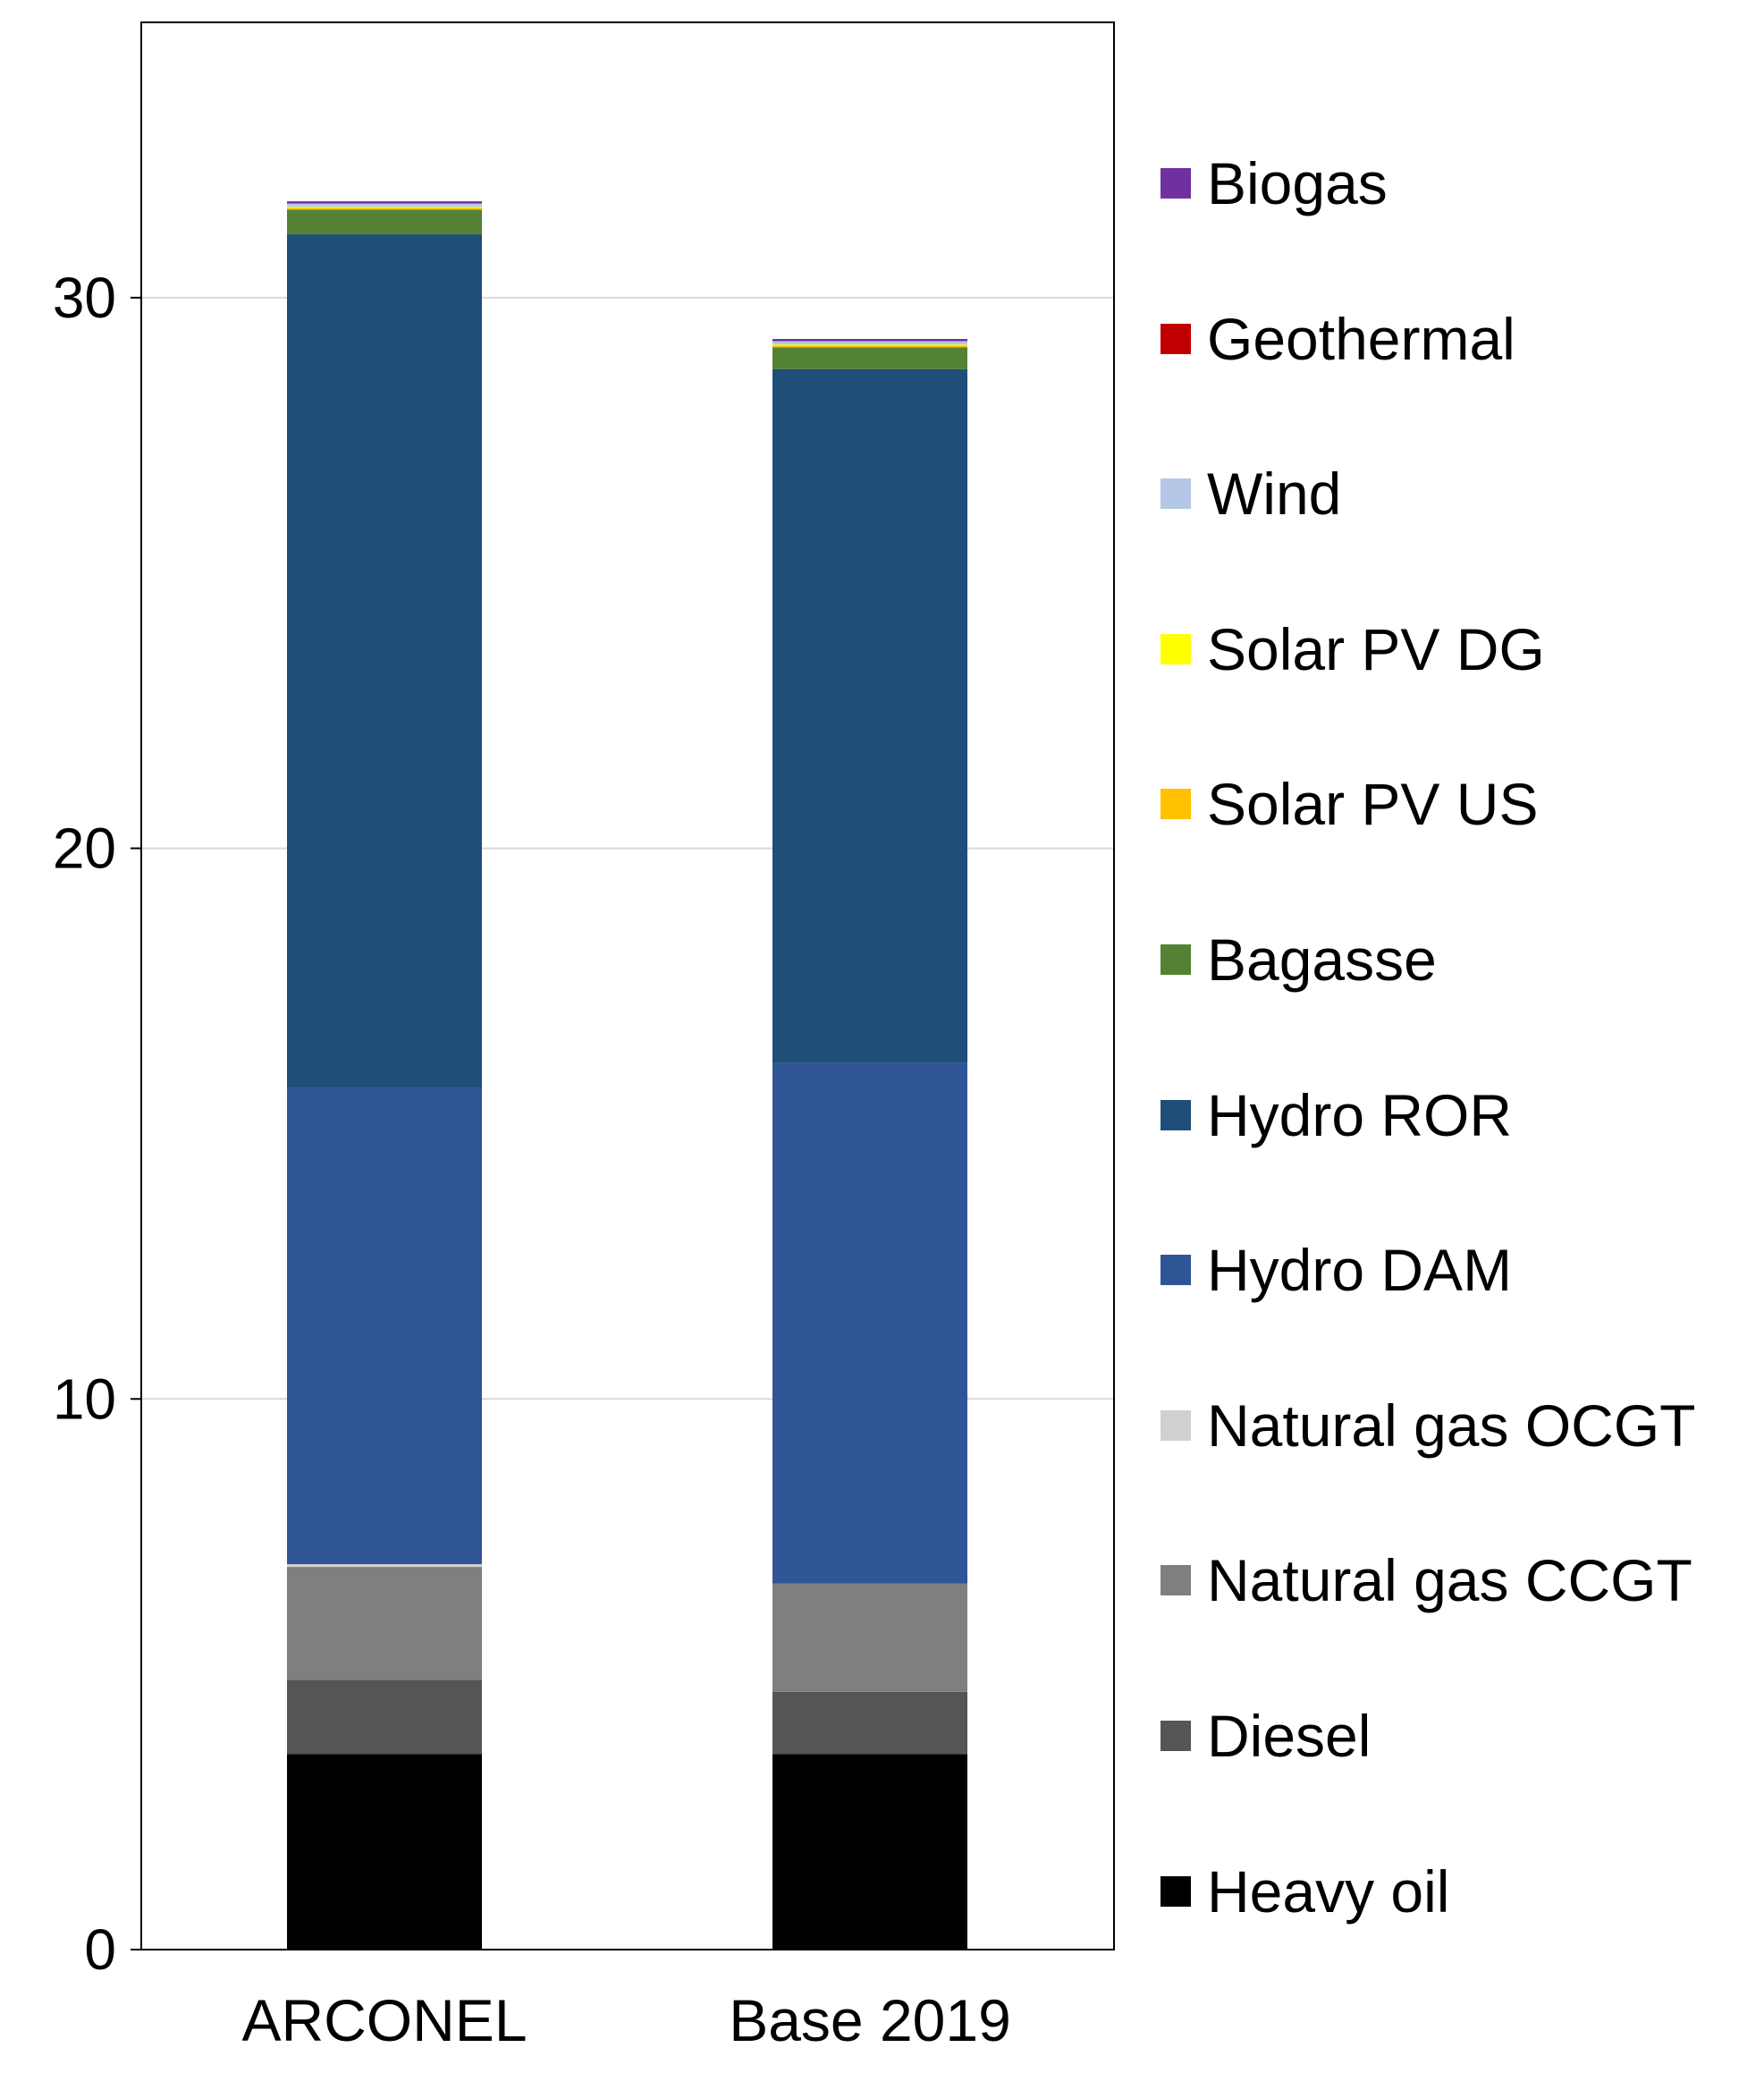  Describe the element at coordinates (1373, 804) in the screenshot. I see `legend-label: Solar PV US` at that location.